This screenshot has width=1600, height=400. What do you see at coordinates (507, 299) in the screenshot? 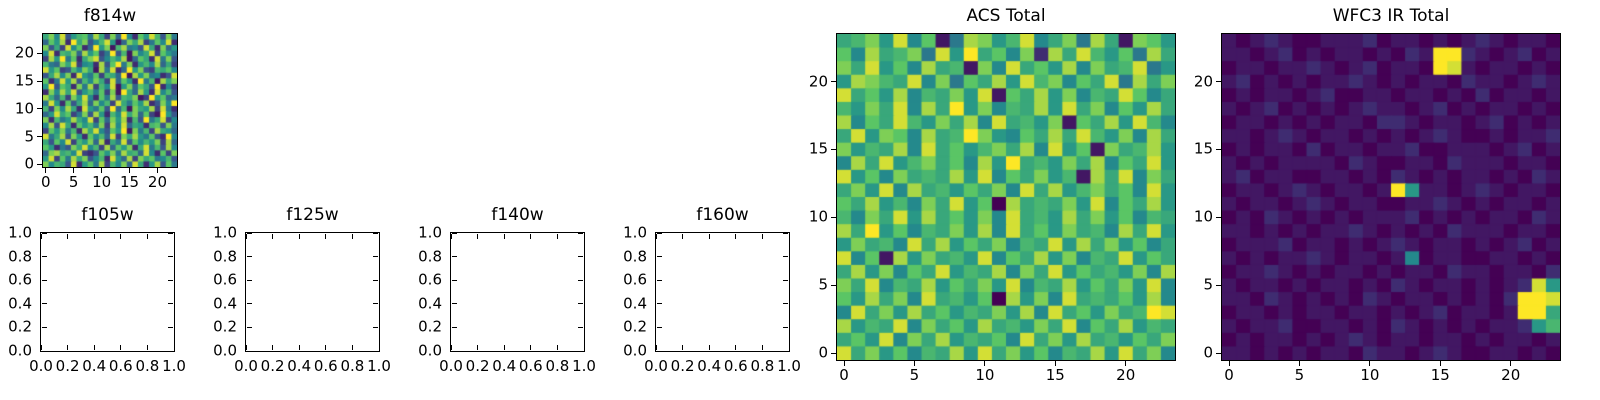
I see `axes-f140w: 0.0 0.2 0.4 0.6 0.8 1.0 0.0 0.2 0.4 0.6 0.8 1.0` at bounding box center [507, 299].